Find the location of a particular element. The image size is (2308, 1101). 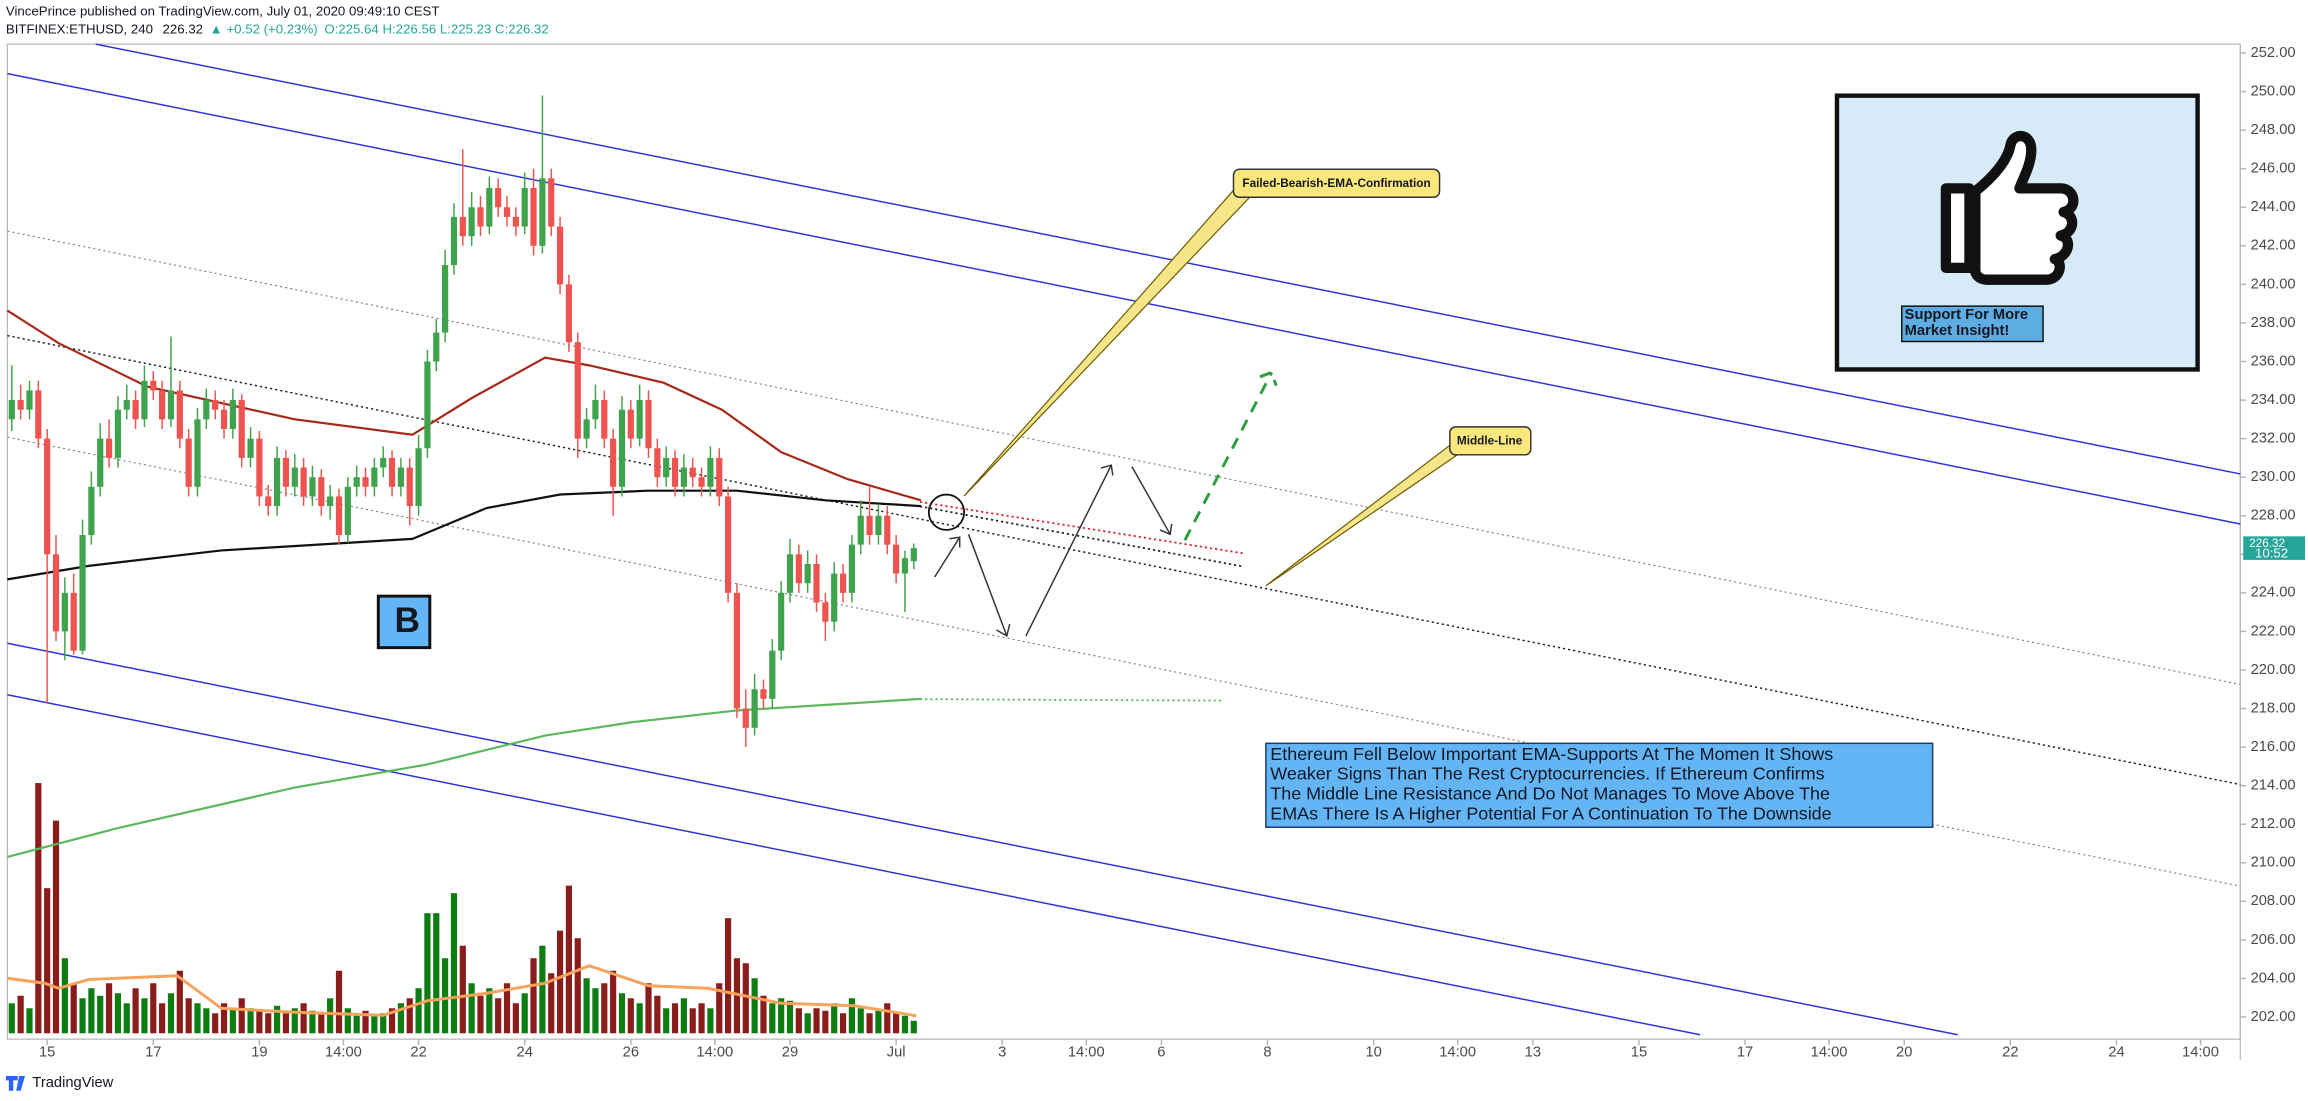

x-tick-label: 22 is located at coordinates (2010, 1052).